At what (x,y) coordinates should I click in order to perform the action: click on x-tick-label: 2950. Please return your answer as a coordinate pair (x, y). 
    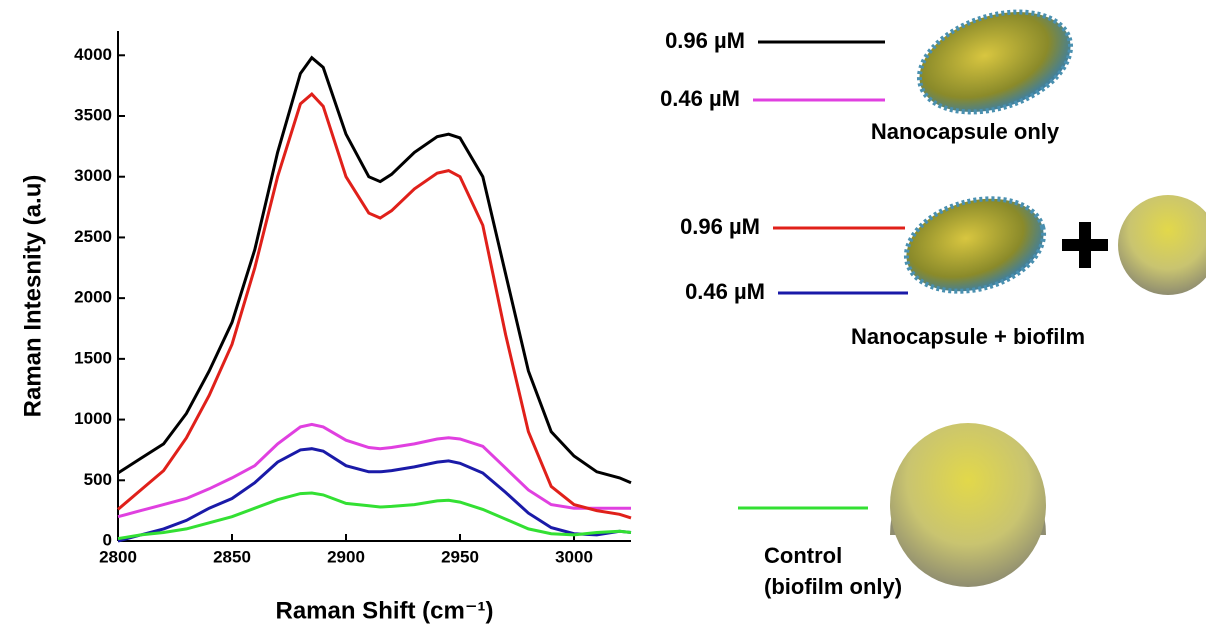
    Looking at the image, I should click on (460, 556).